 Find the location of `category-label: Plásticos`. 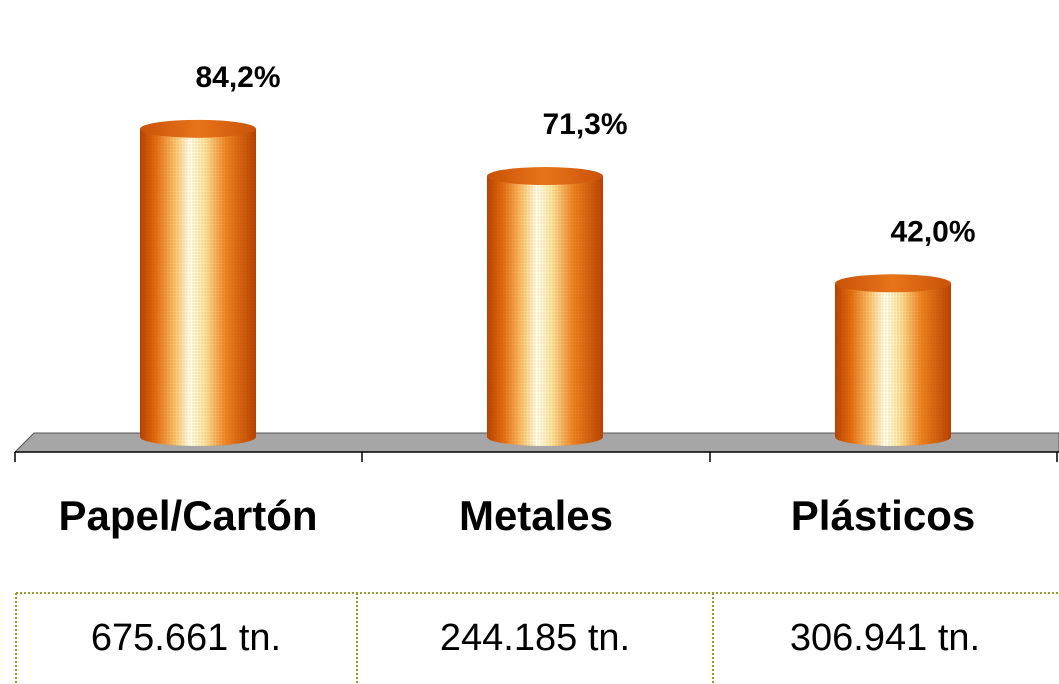

category-label: Plásticos is located at coordinates (883, 515).